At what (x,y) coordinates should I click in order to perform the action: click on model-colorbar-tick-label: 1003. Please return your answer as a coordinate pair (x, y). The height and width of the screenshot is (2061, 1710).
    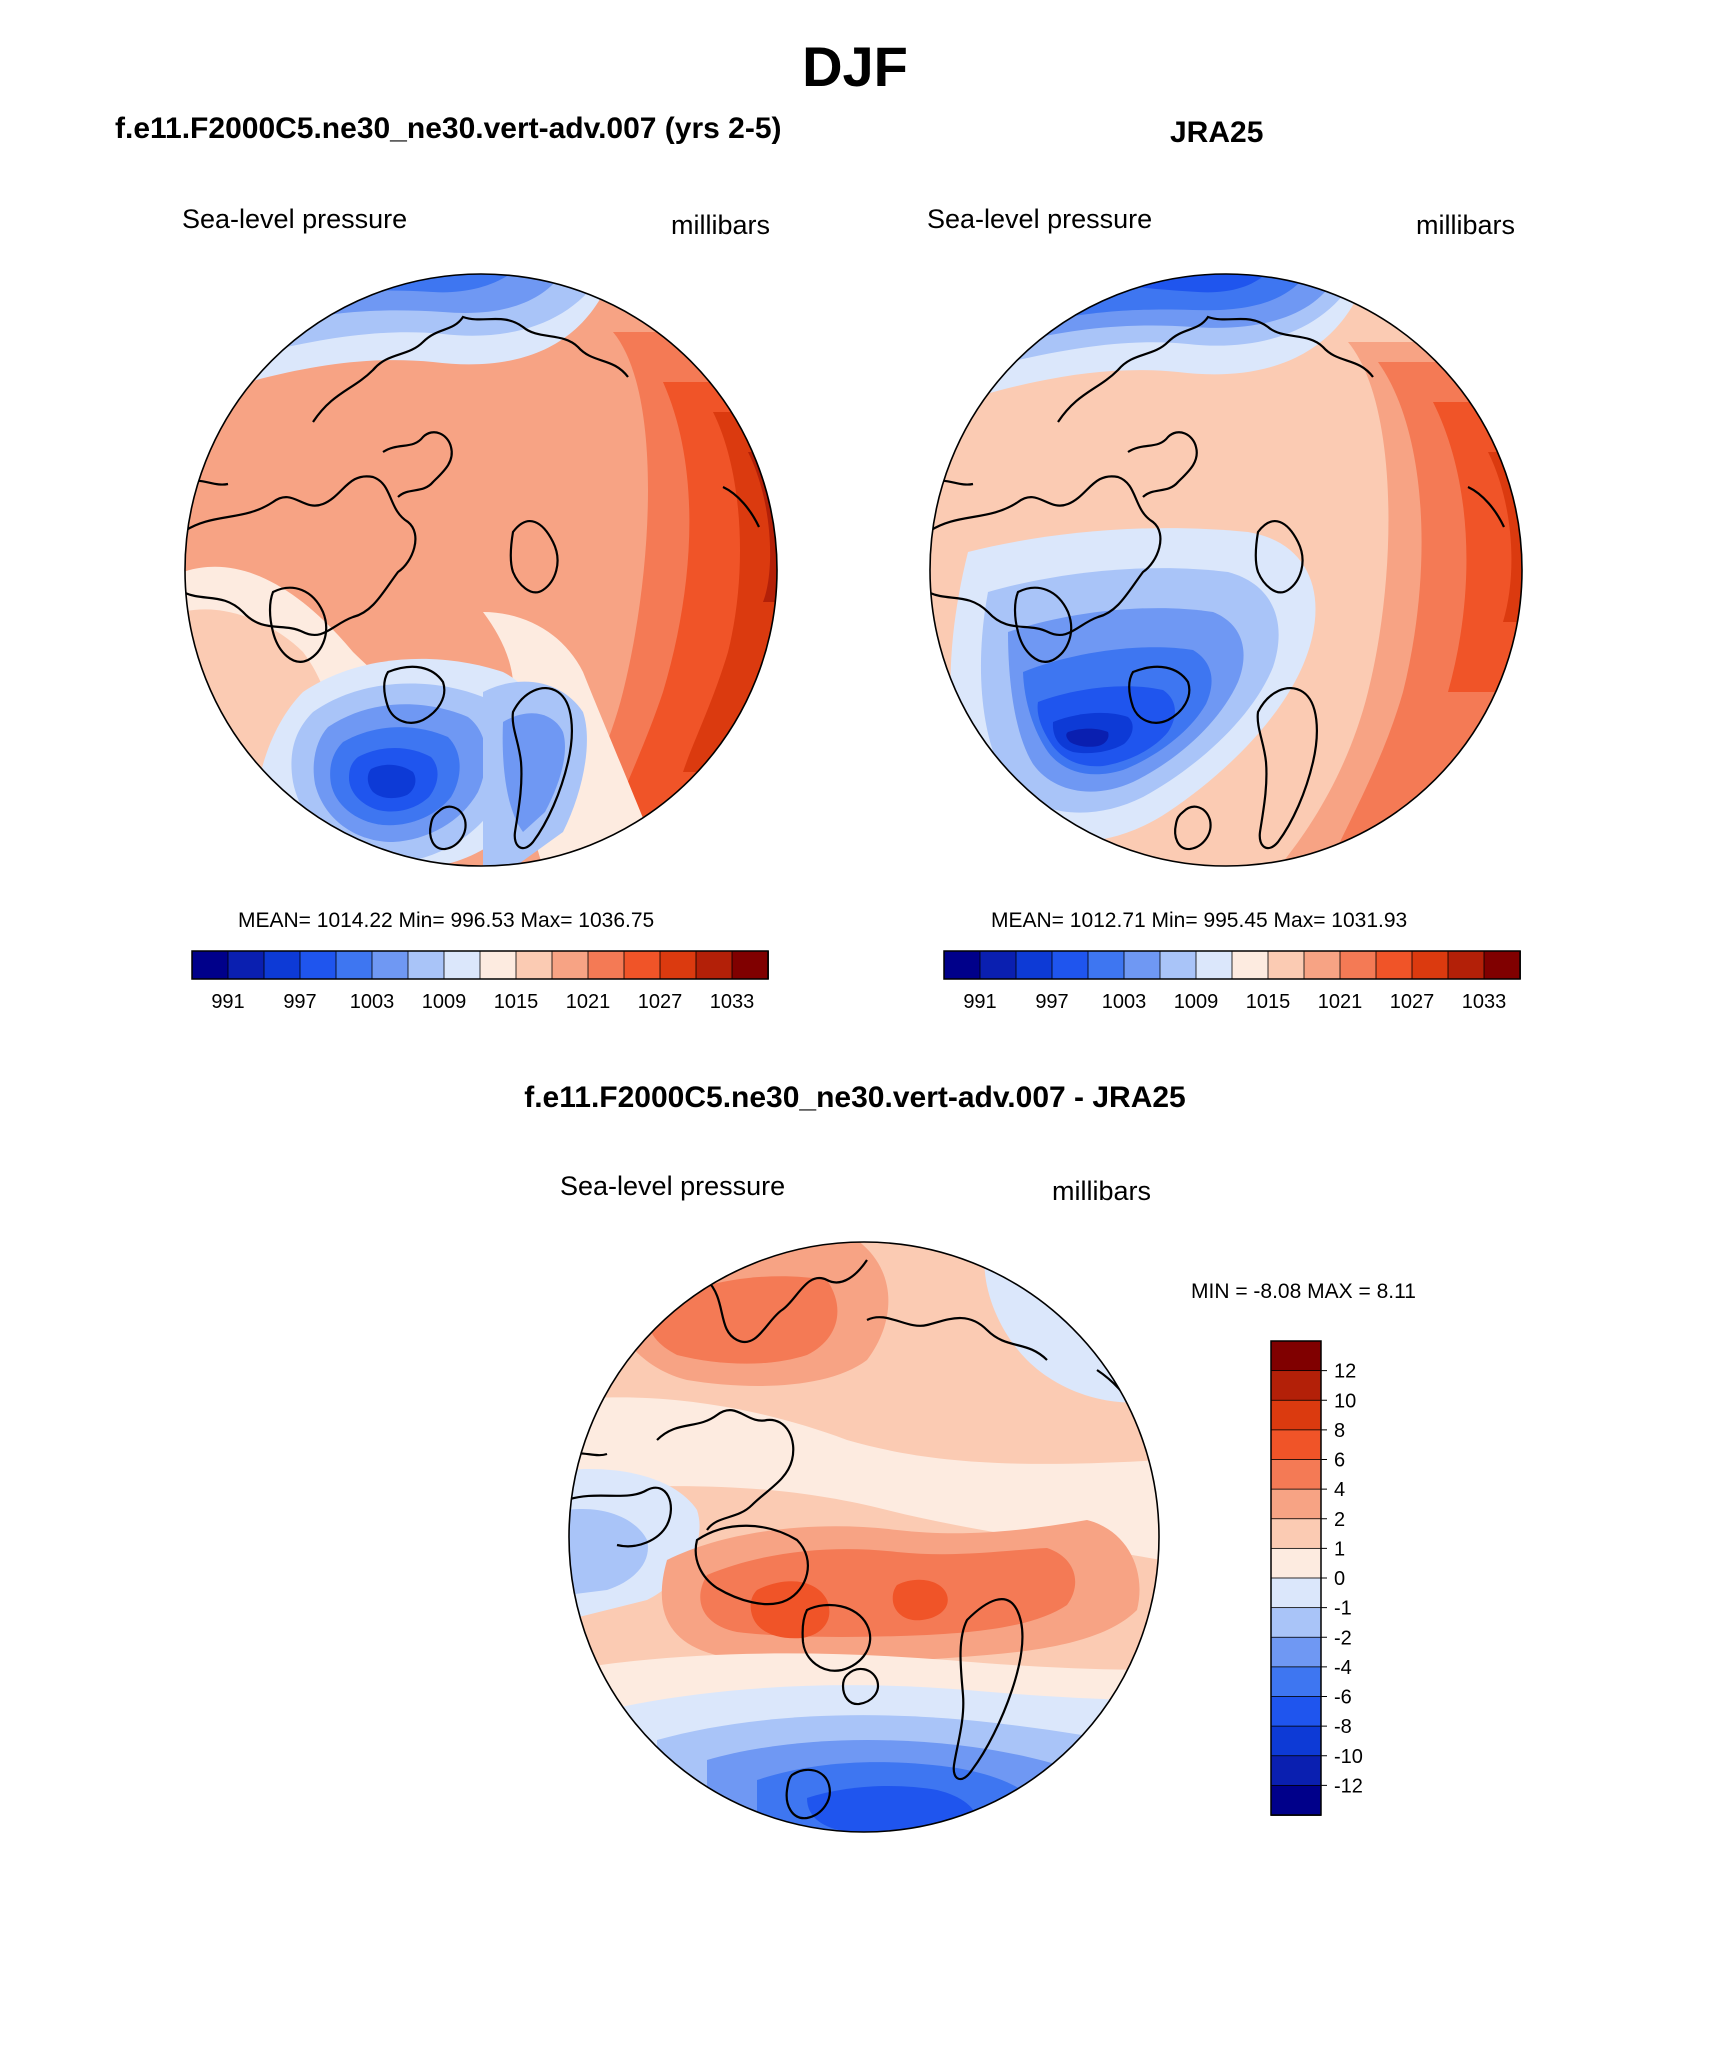
    Looking at the image, I should click on (372, 1002).